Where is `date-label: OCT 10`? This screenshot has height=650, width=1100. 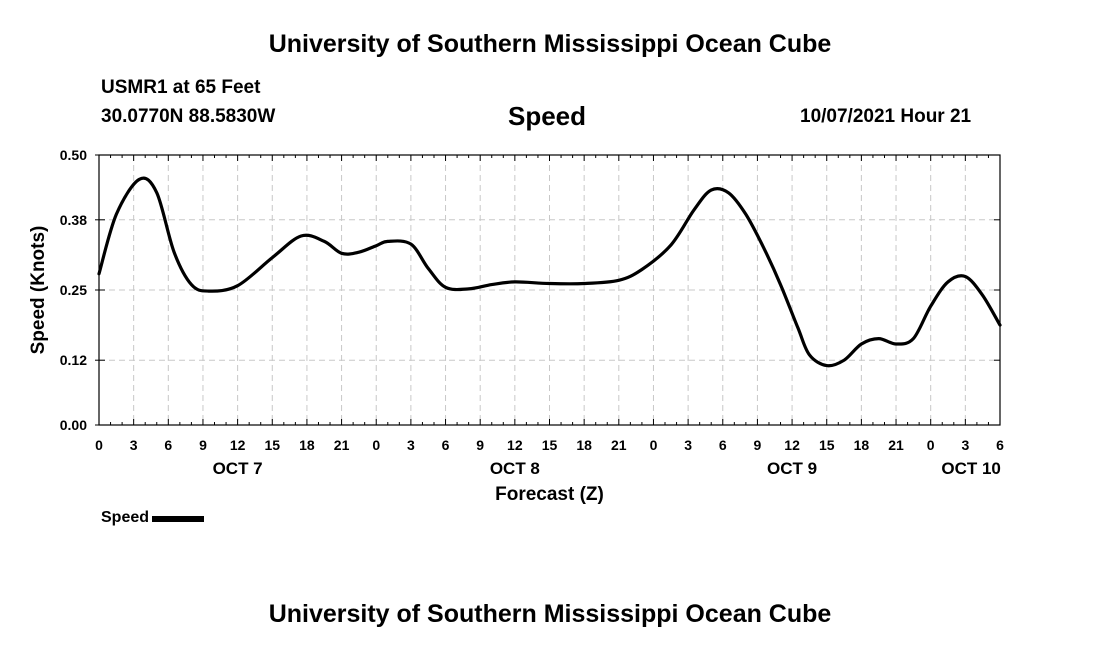
date-label: OCT 10 is located at coordinates (971, 468).